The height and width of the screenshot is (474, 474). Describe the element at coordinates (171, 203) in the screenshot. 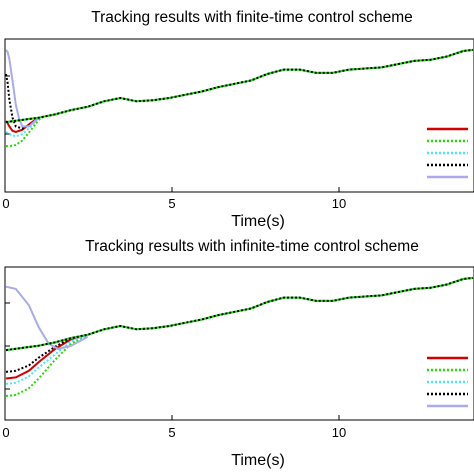

I see `x-tick-label-top: 5` at that location.